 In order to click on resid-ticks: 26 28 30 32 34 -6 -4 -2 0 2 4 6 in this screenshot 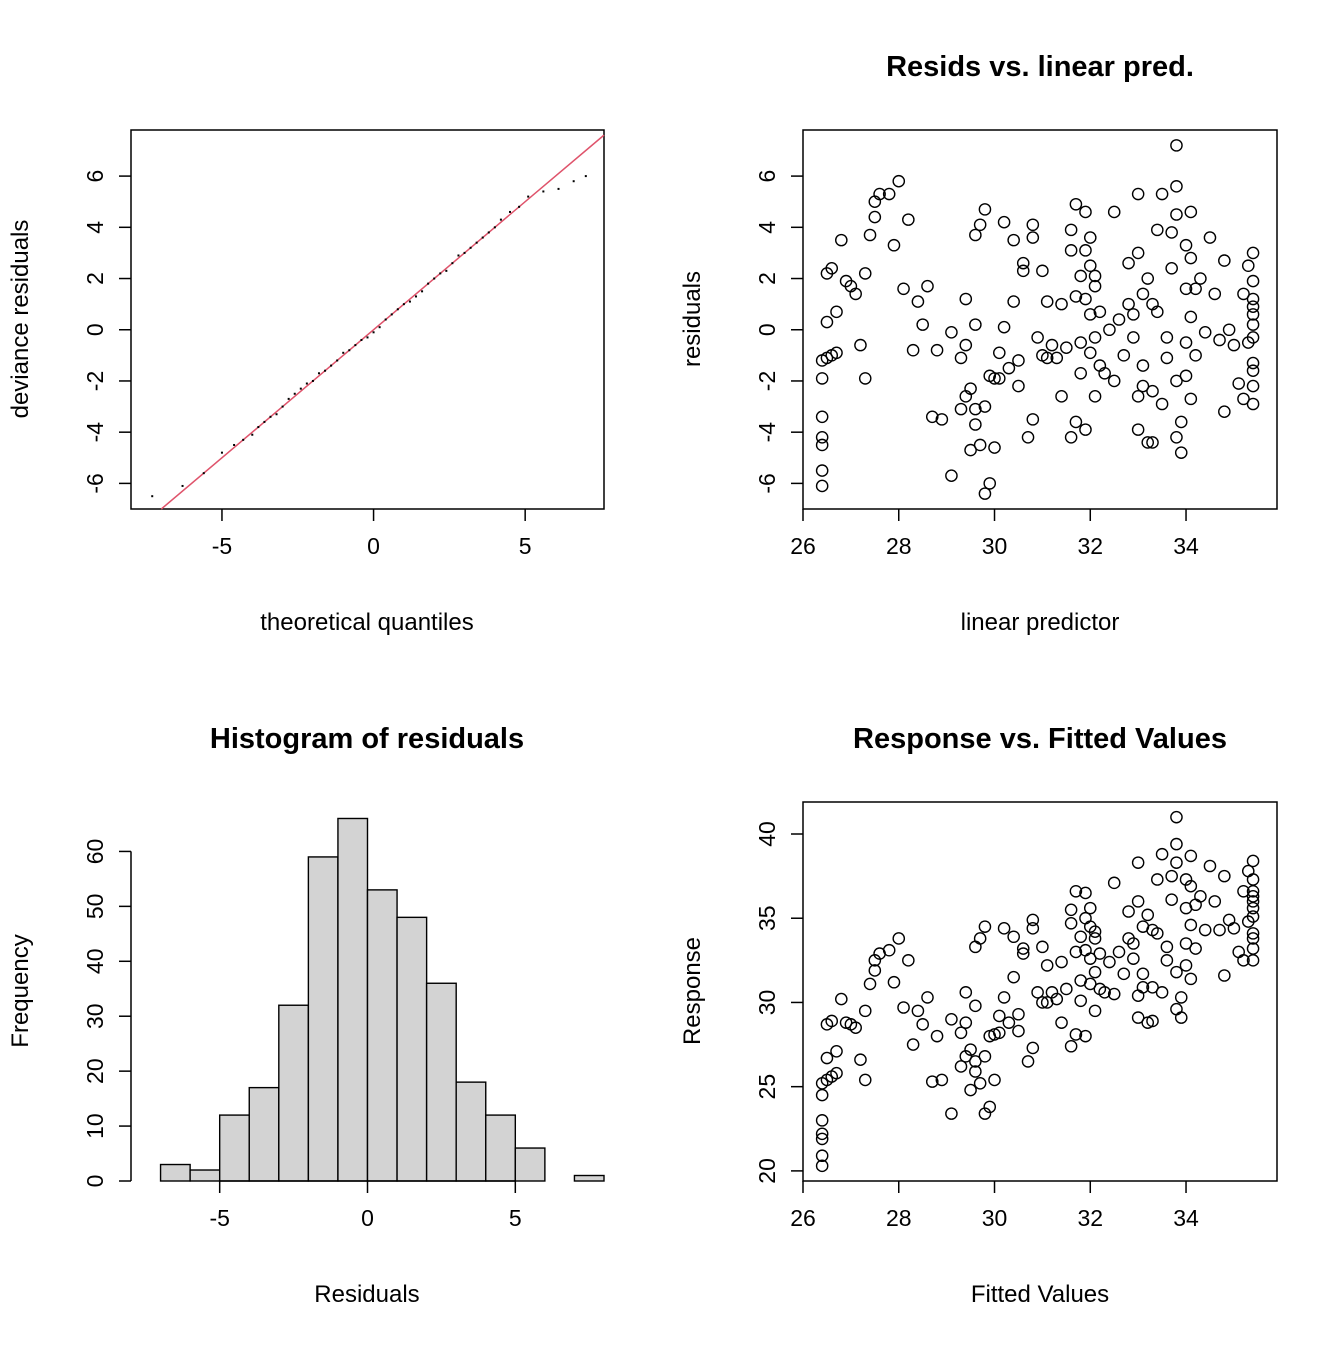, I will do `click(976, 364)`.